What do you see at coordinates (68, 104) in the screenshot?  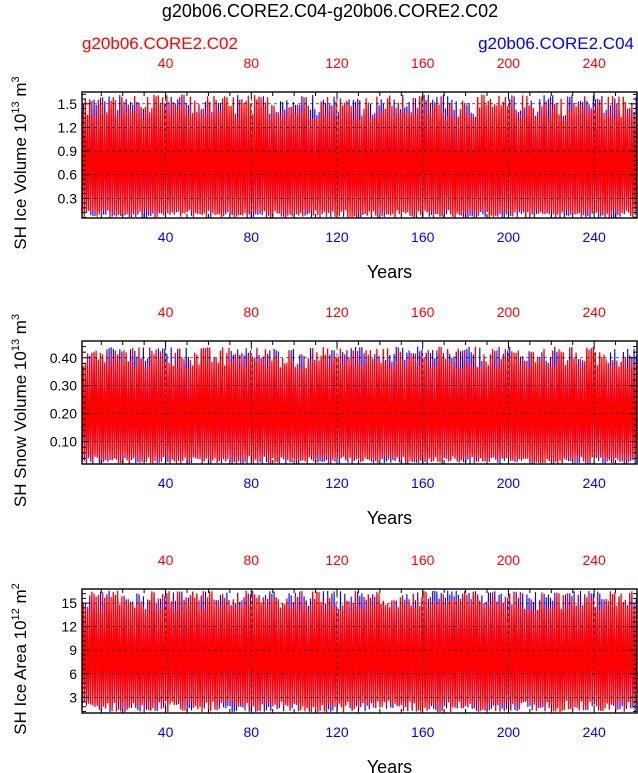 I see `y-tick-label: 1.5` at bounding box center [68, 104].